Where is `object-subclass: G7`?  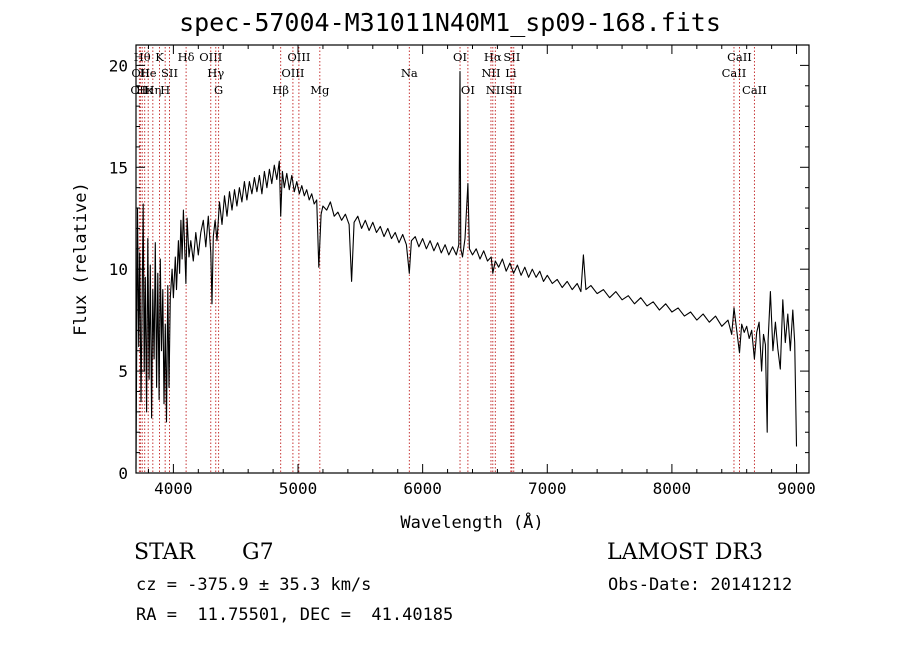
object-subclass: G7 is located at coordinates (258, 552).